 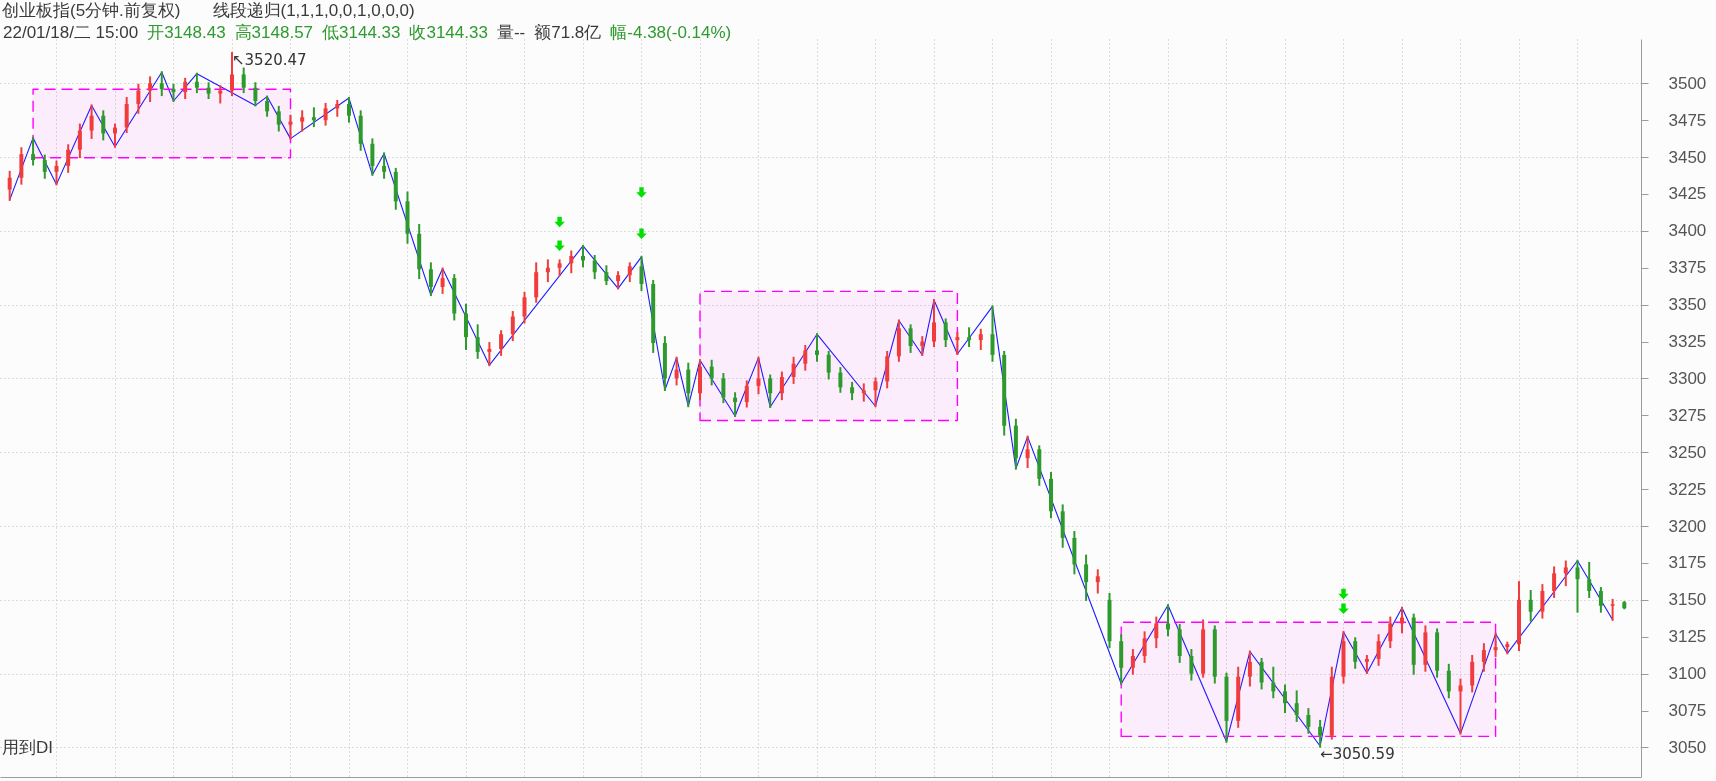 What do you see at coordinates (1687, 231) in the screenshot?
I see `y-tick-label: 3400` at bounding box center [1687, 231].